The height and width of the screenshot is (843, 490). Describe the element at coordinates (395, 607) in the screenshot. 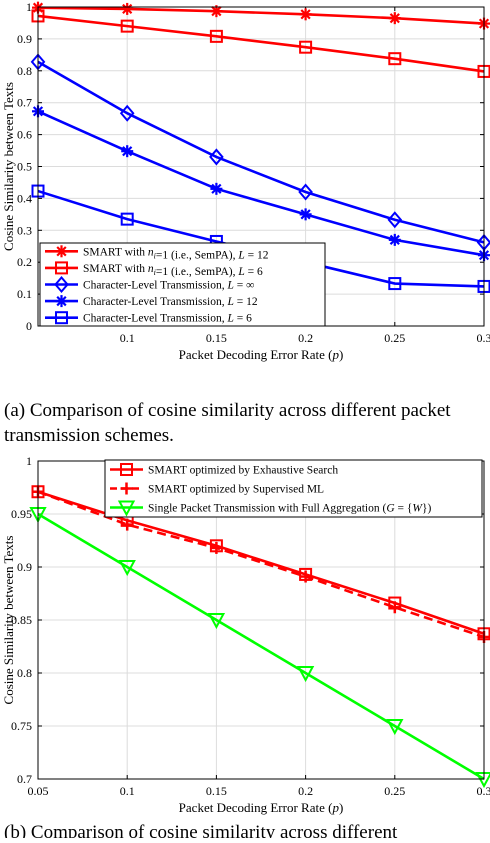

I see `b-point` at that location.